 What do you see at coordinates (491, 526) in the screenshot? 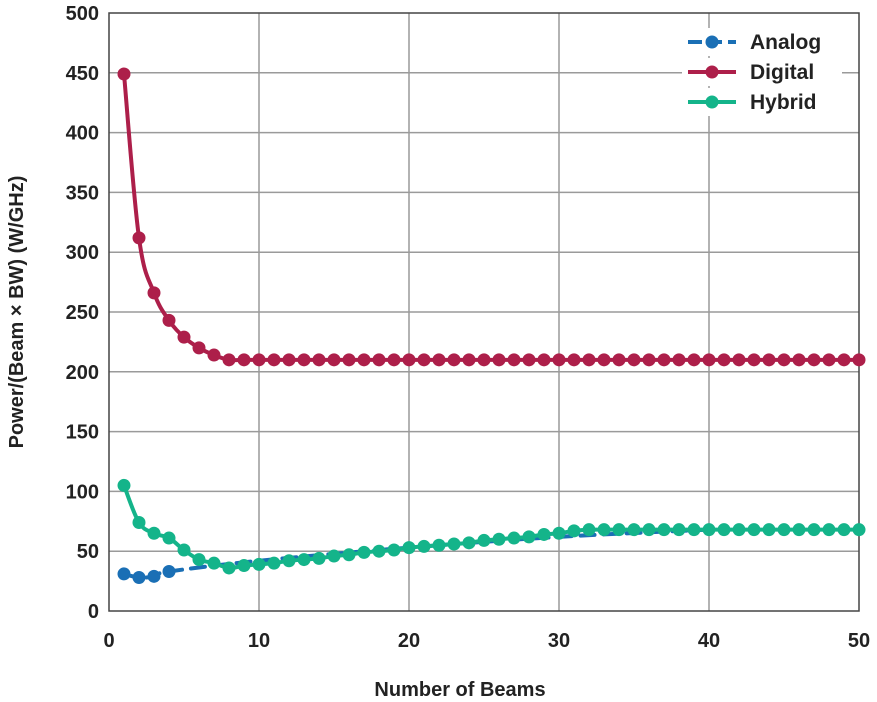
I see `series-hybrid` at bounding box center [491, 526].